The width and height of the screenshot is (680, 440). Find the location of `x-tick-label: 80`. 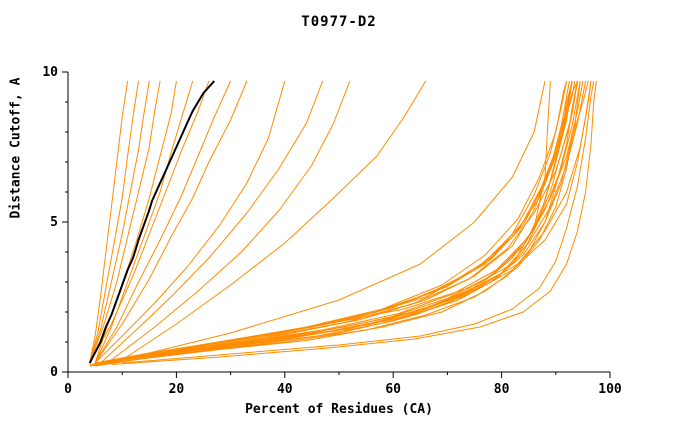

x-tick-label: 80 is located at coordinates (502, 389).